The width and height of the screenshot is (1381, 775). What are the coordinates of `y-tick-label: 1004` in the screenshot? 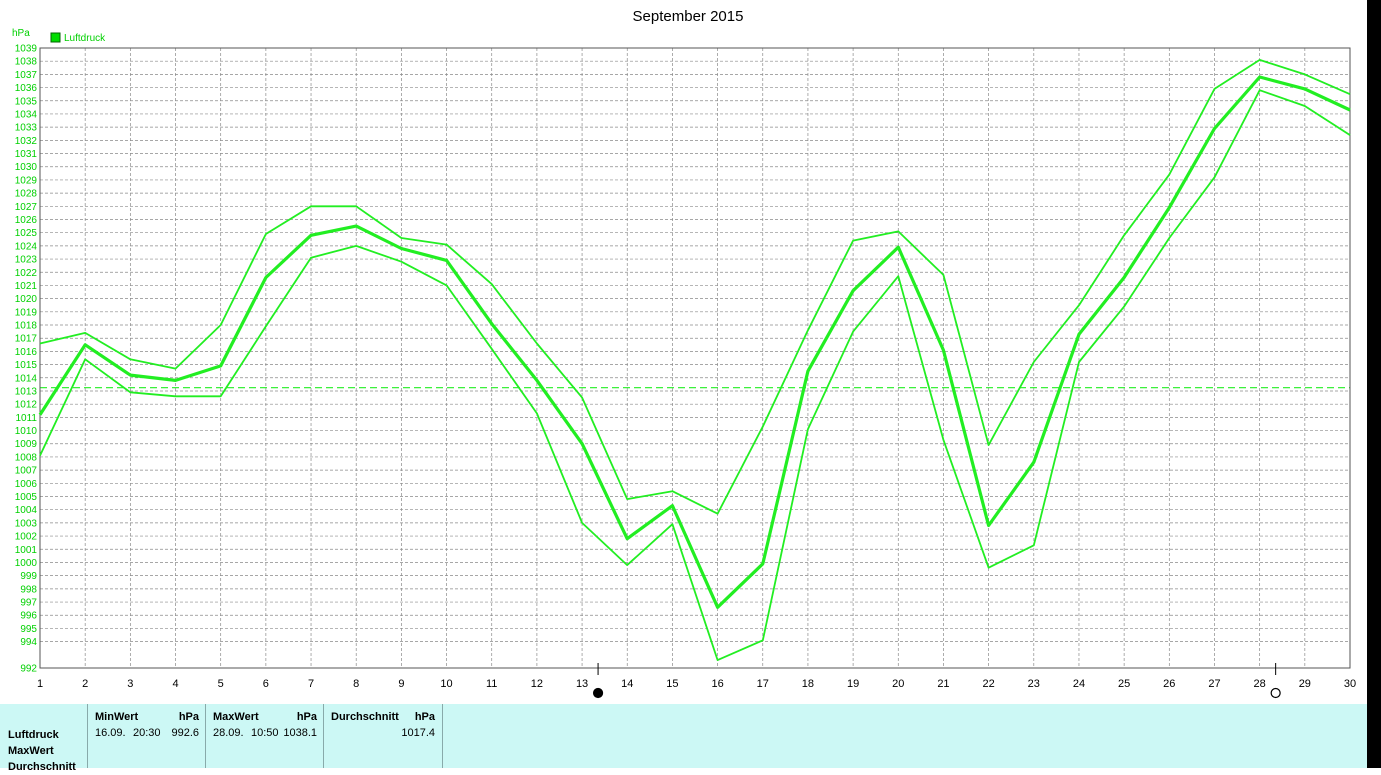 It's located at (26, 510).